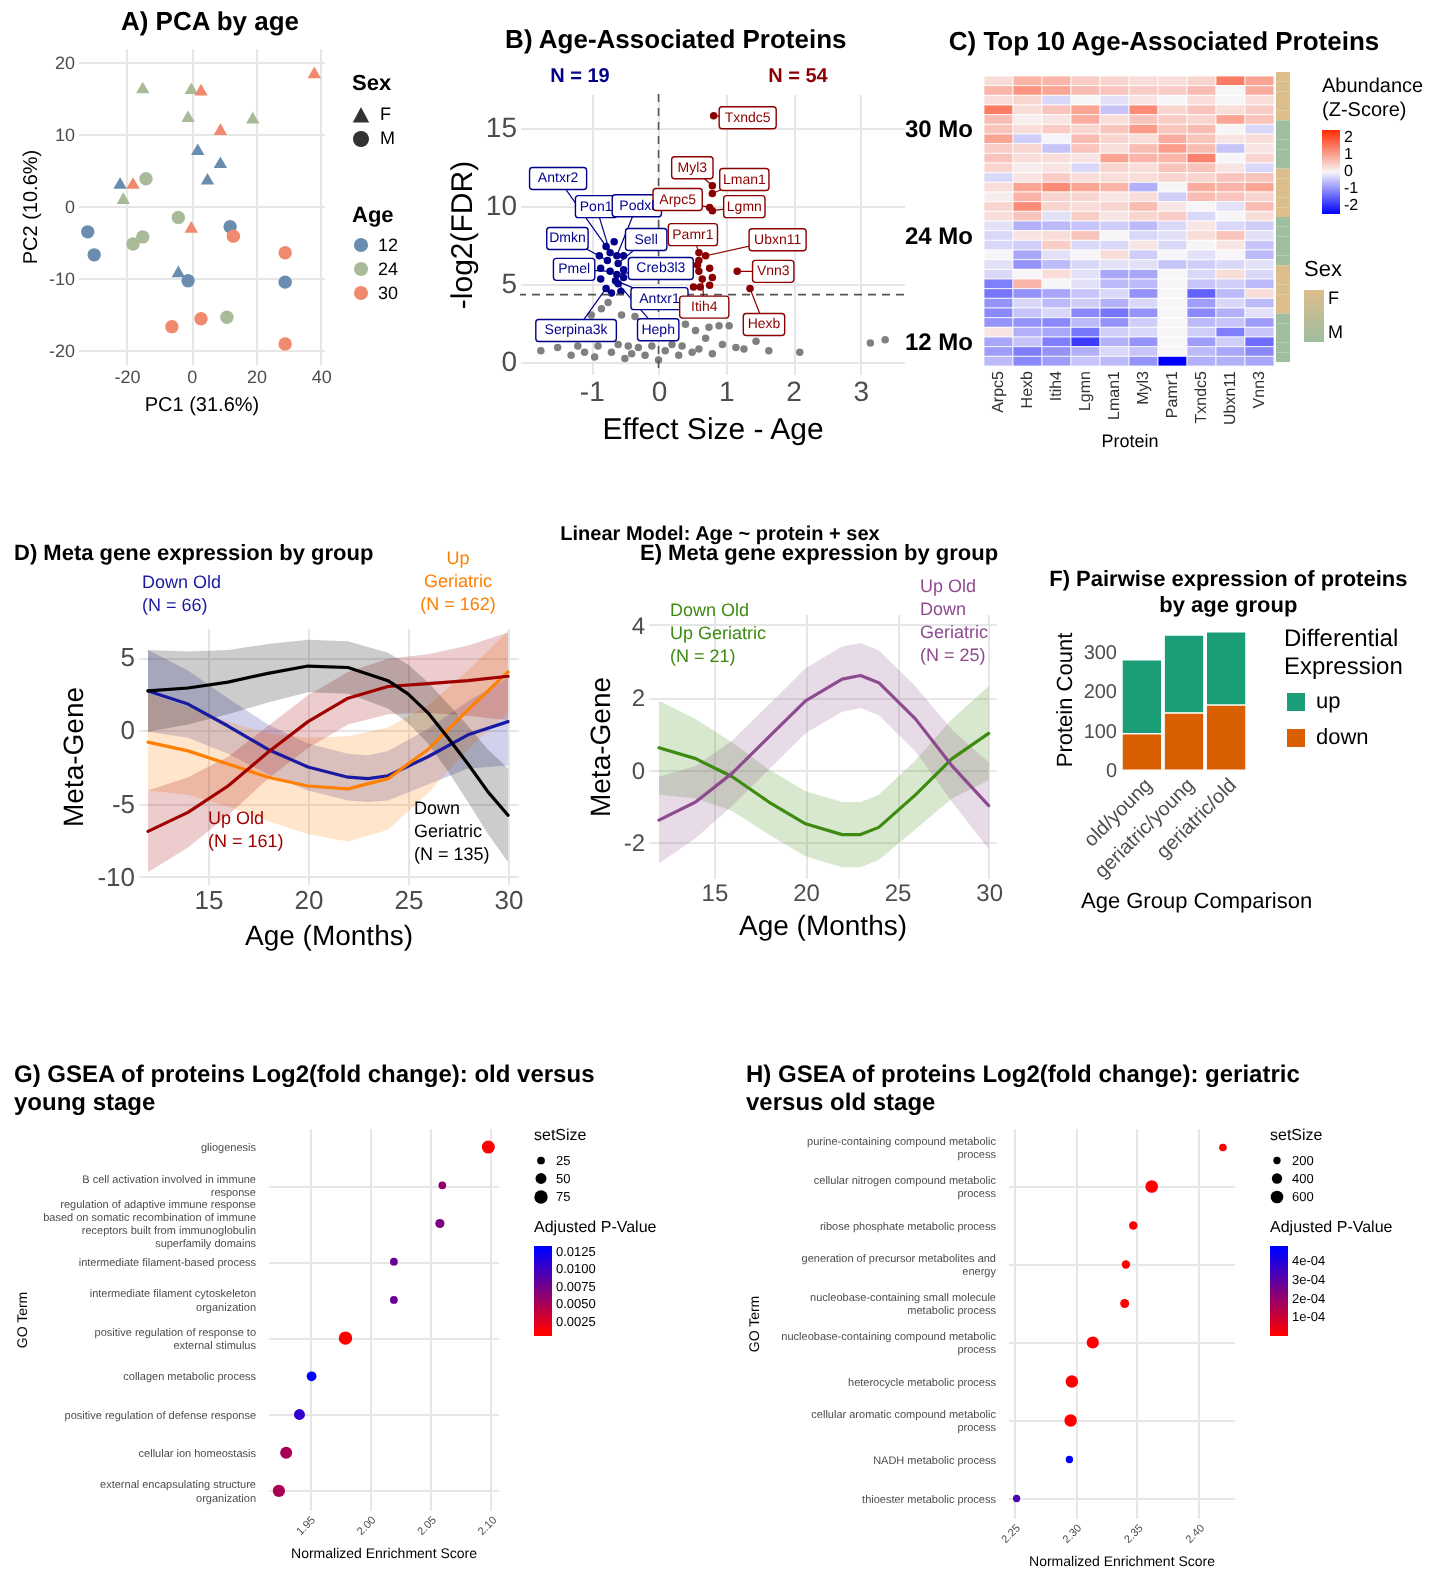 This screenshot has width=1440, height=1584. Describe the element at coordinates (1352, 204) in the screenshot. I see `color-bar-label: -2` at that location.